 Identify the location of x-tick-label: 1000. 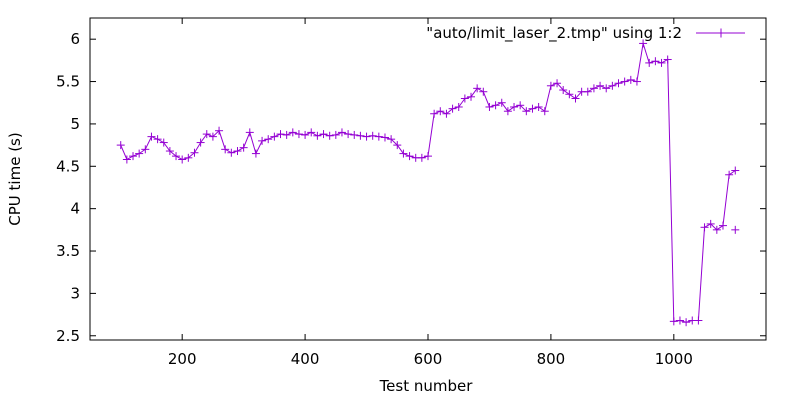
(674, 359).